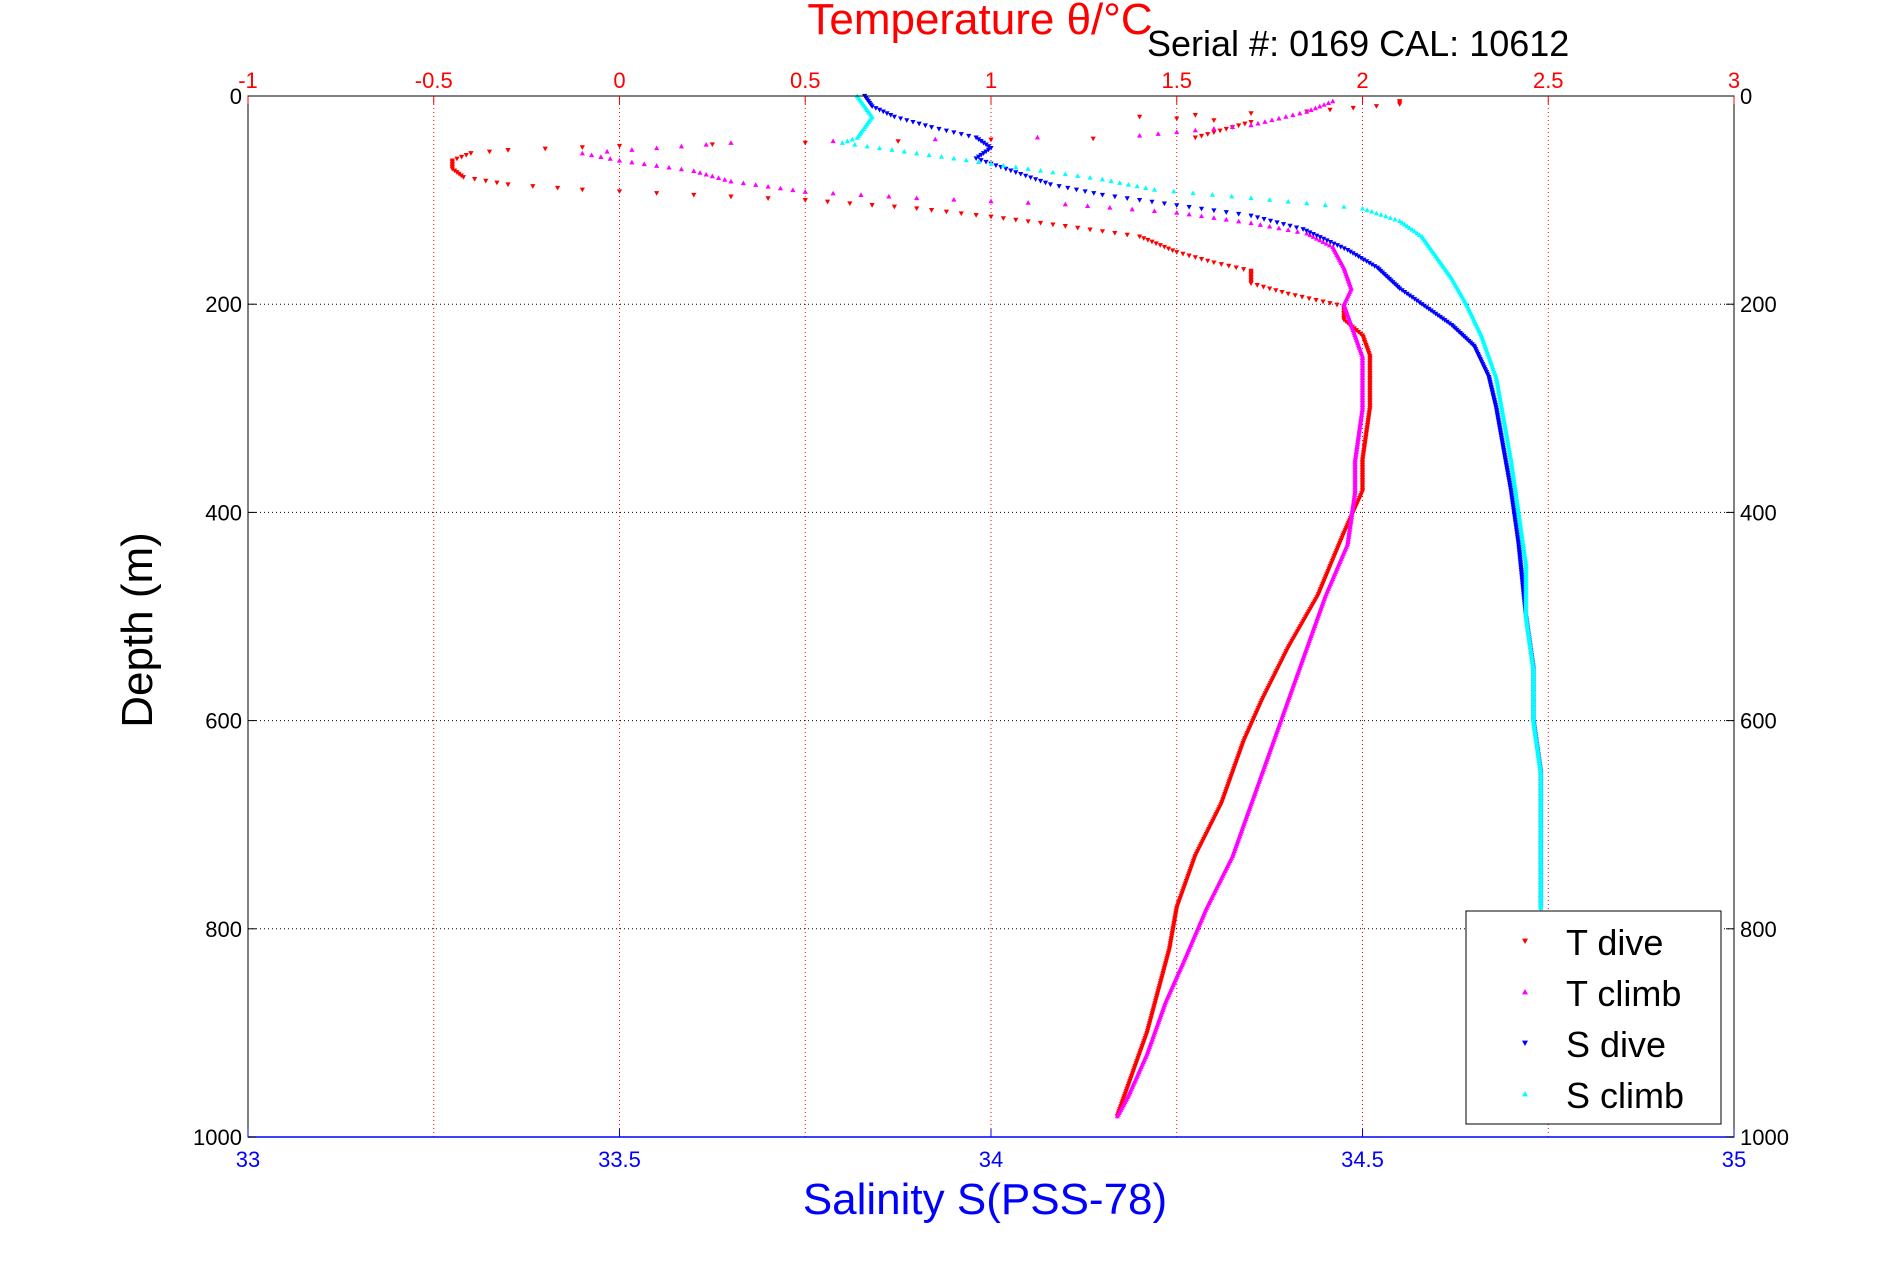  I want to click on depth-tick-label-right: 200, so click(1758, 304).